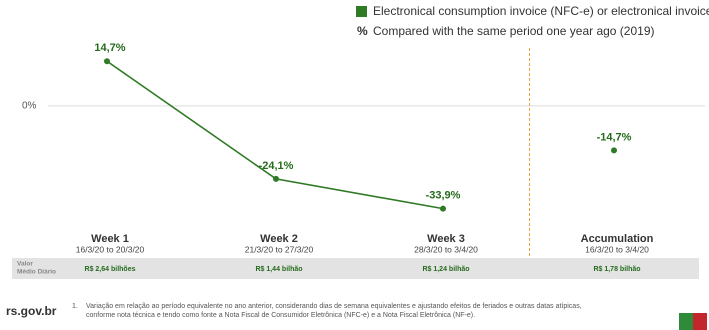  I want to click on x-tick-label: Week 3, so click(446, 239).